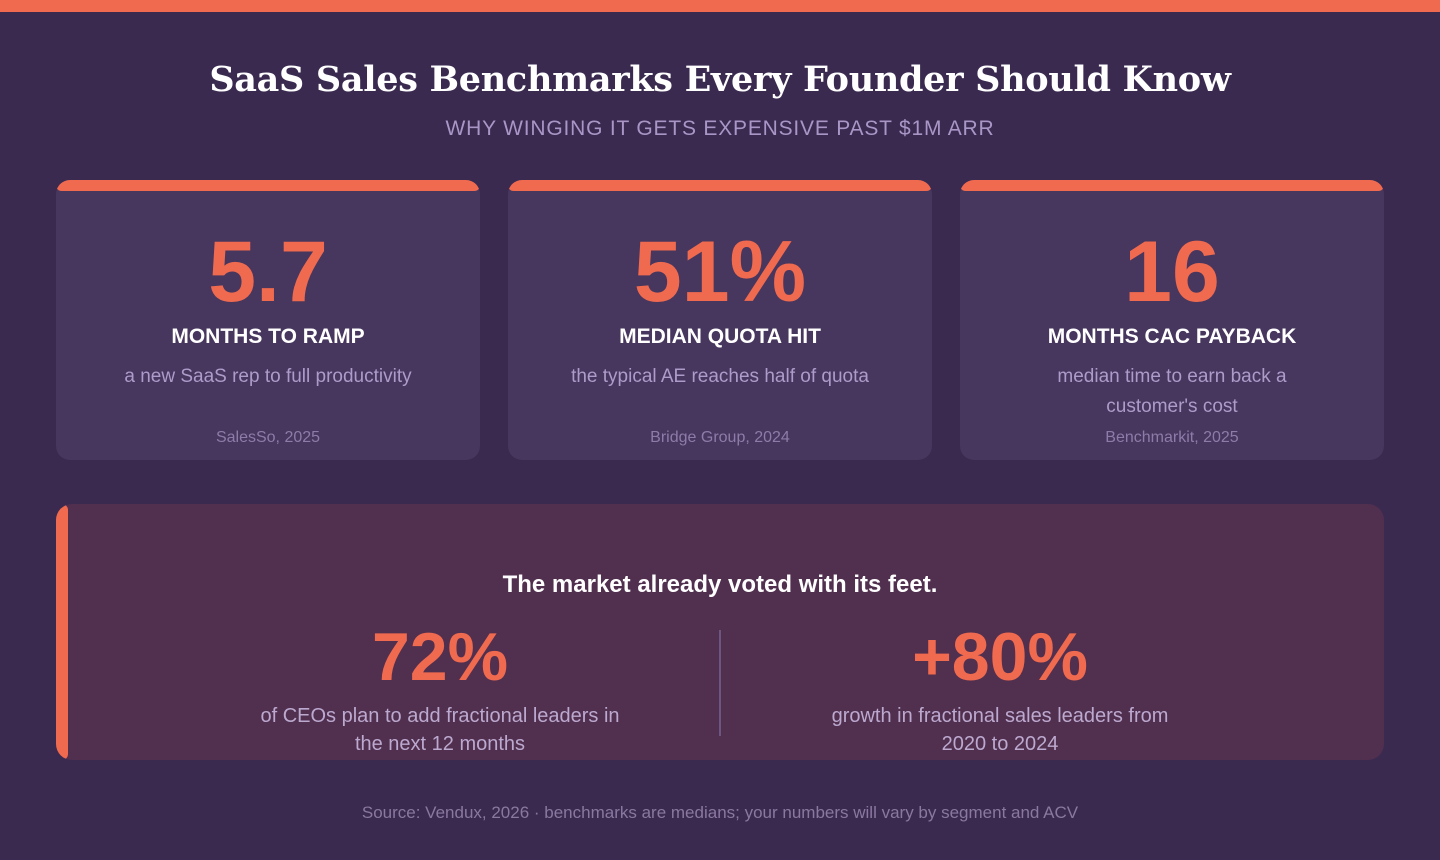 The image size is (1440, 860). What do you see at coordinates (268, 437) in the screenshot?
I see `benchmark-source: SalesSo, 2025` at bounding box center [268, 437].